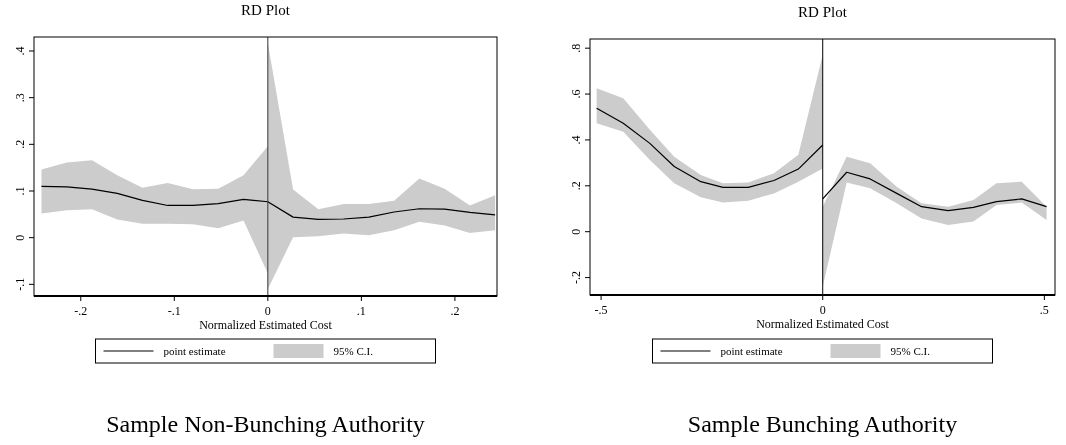  What do you see at coordinates (174, 311) in the screenshot?
I see `x-tick-label: -.1` at bounding box center [174, 311].